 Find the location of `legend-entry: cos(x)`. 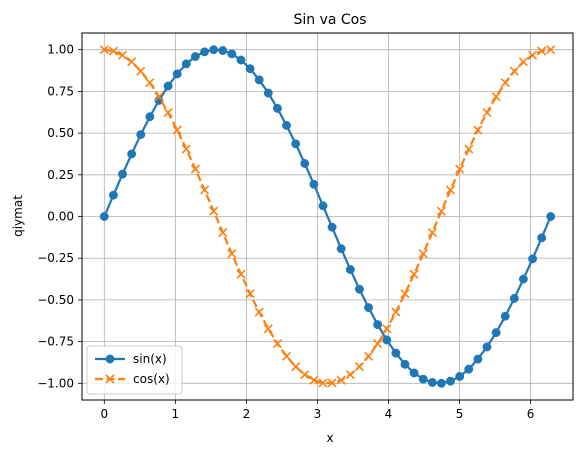

legend-entry: cos(x) is located at coordinates (132, 379).